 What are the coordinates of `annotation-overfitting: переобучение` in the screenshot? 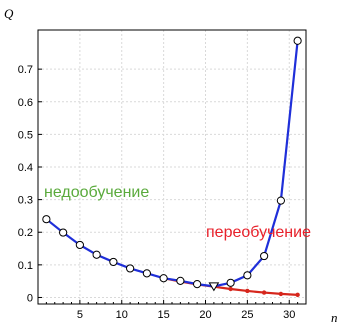 It's located at (258, 232).